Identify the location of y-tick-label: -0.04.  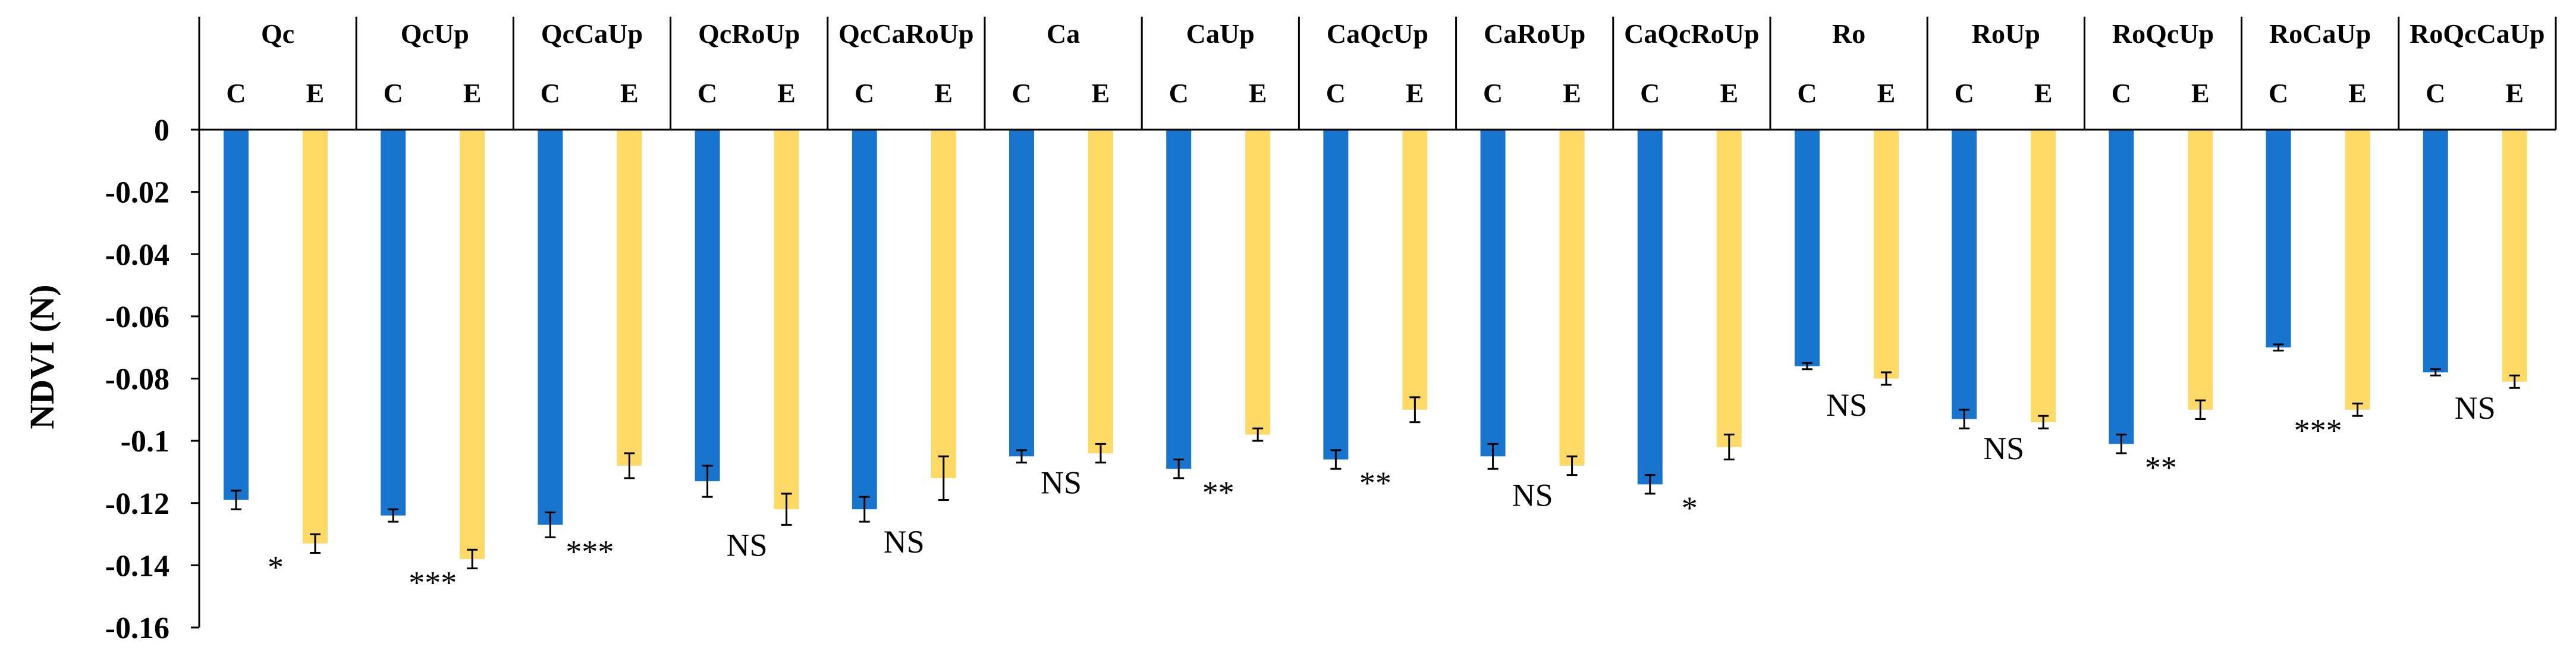
(137, 255).